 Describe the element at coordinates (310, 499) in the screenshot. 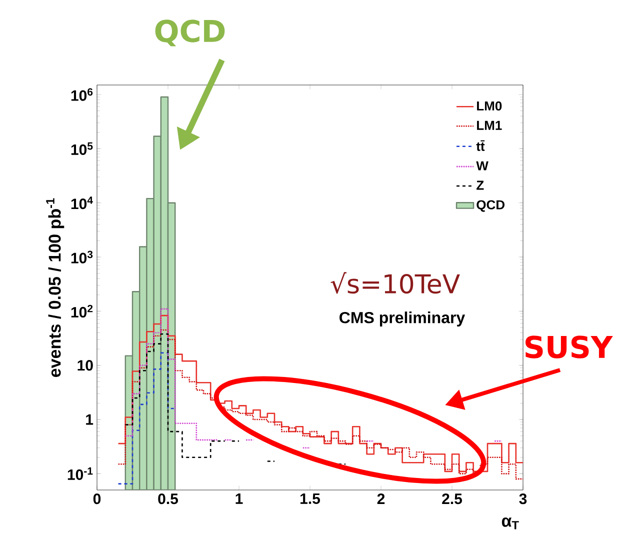

I see `x-tick-label: 1.5` at that location.